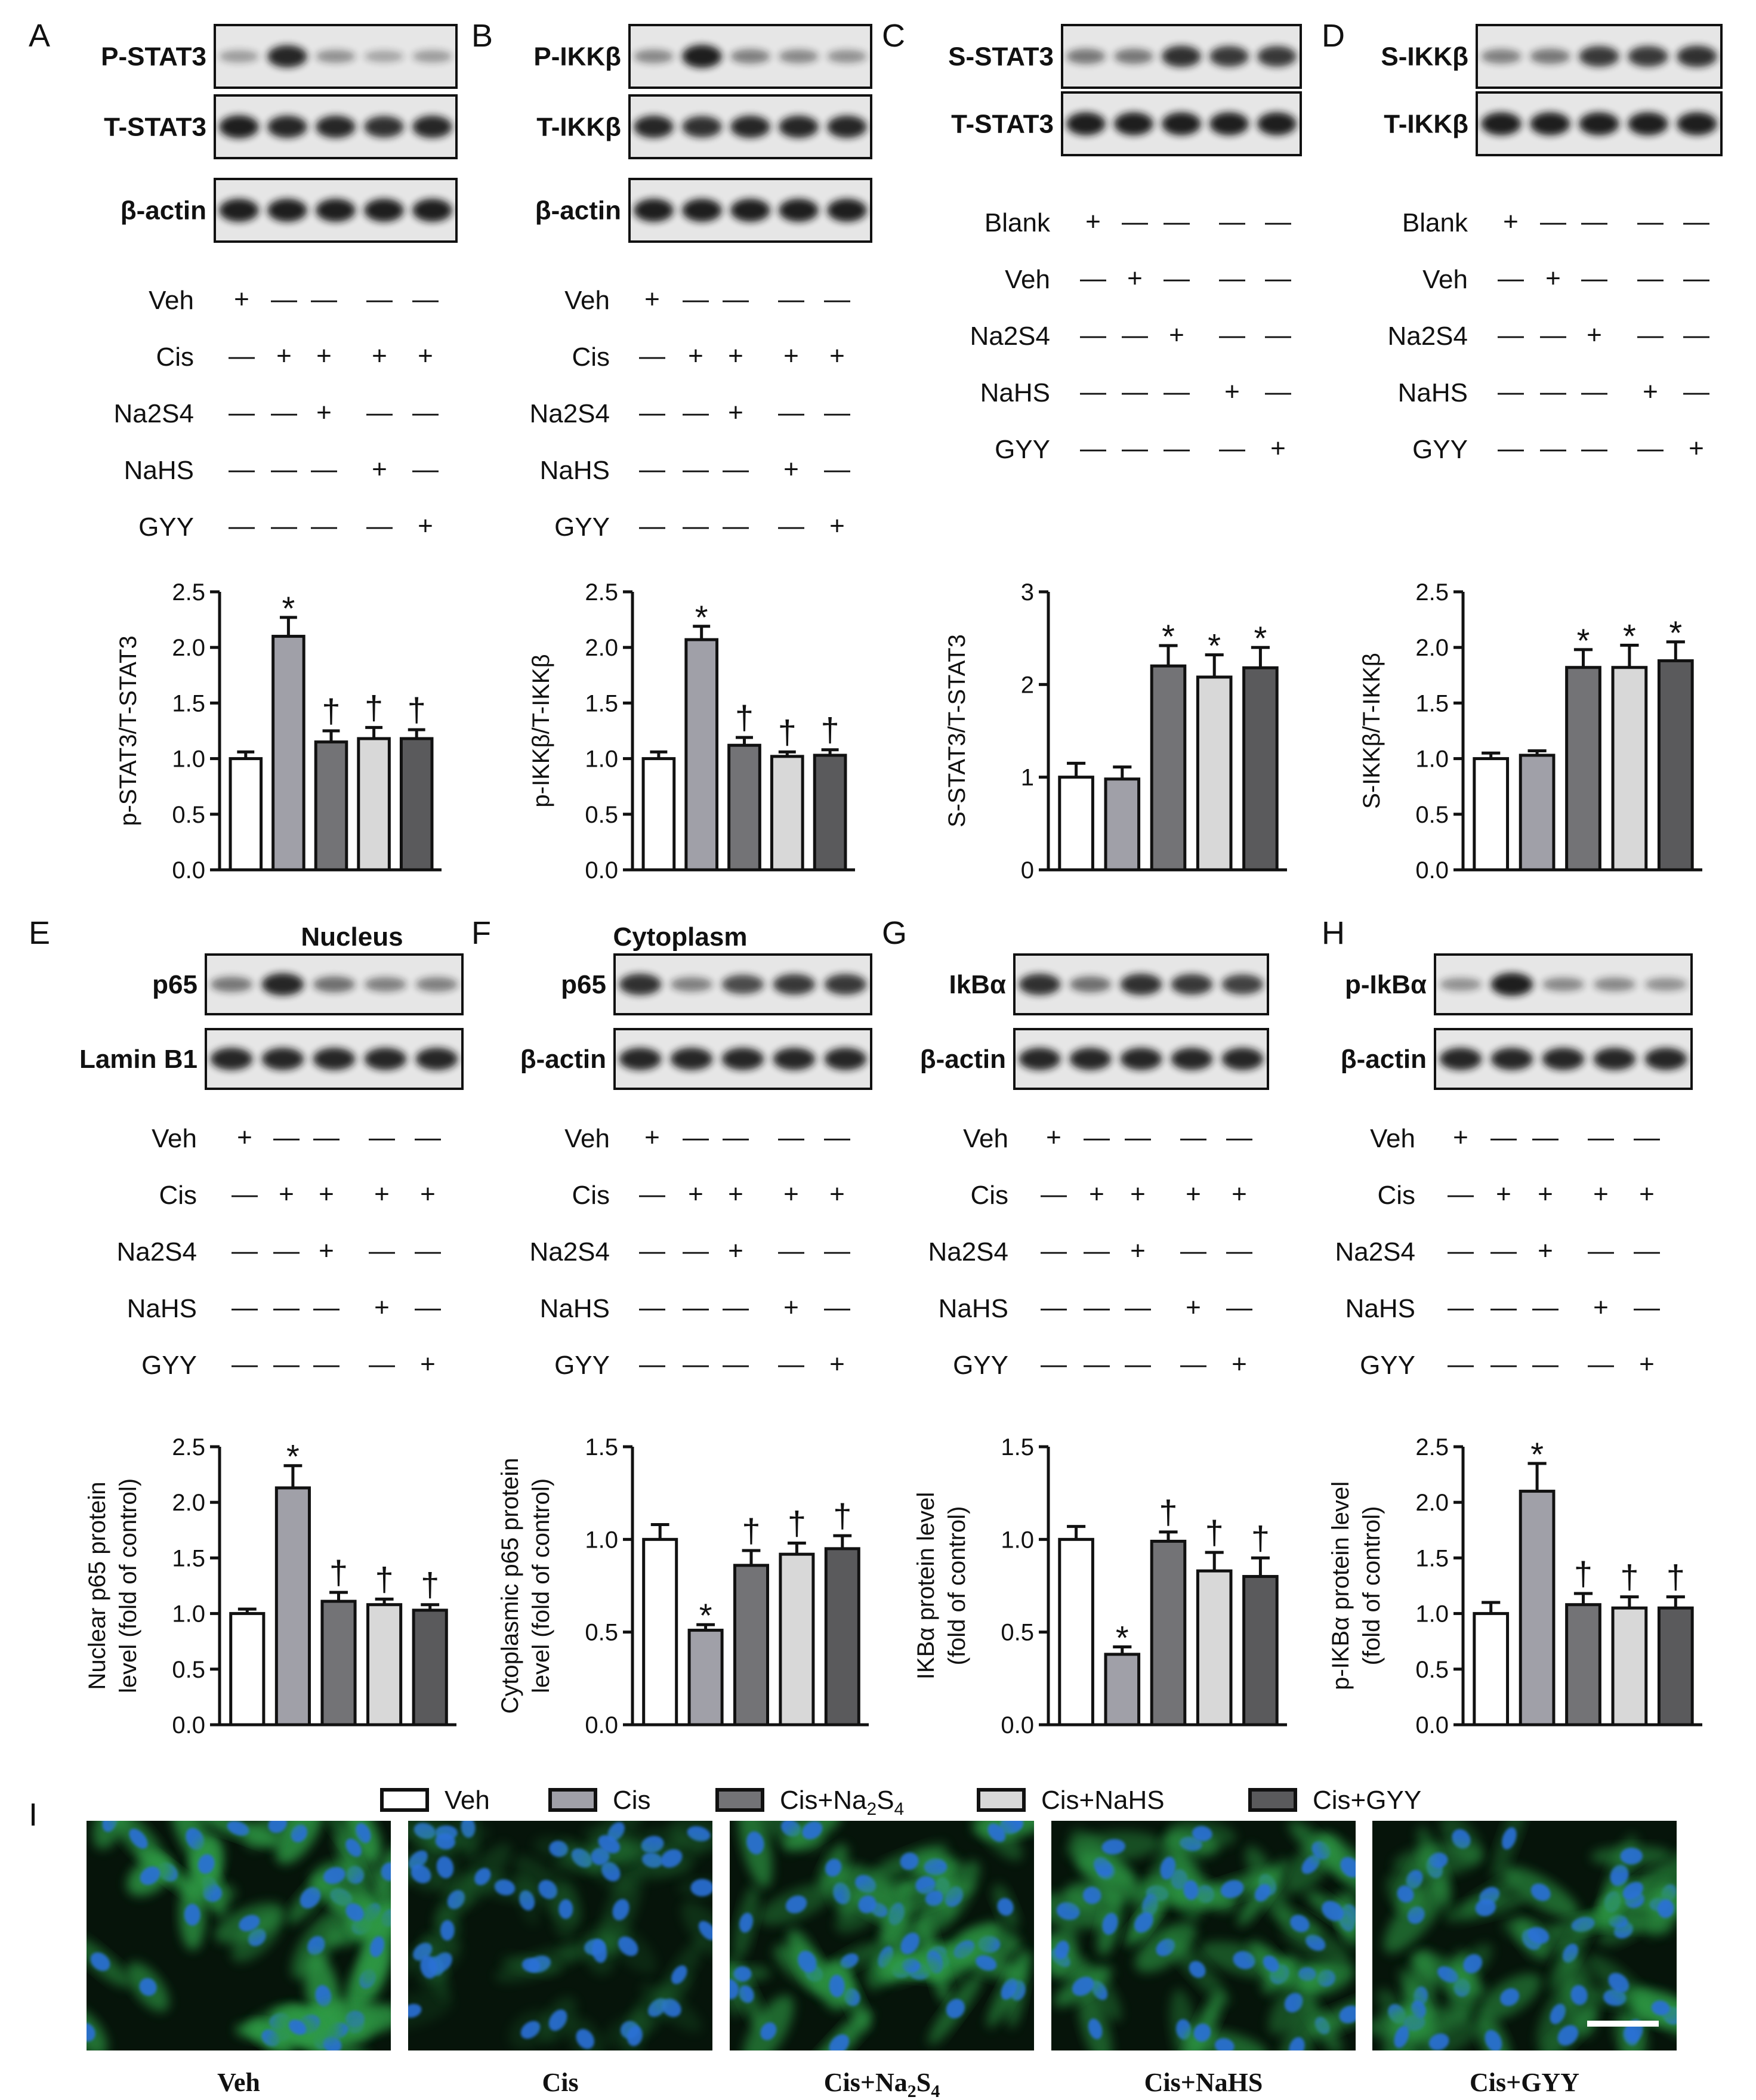  Describe the element at coordinates (39, 933) in the screenshot. I see `panel-letter-E: E` at that location.